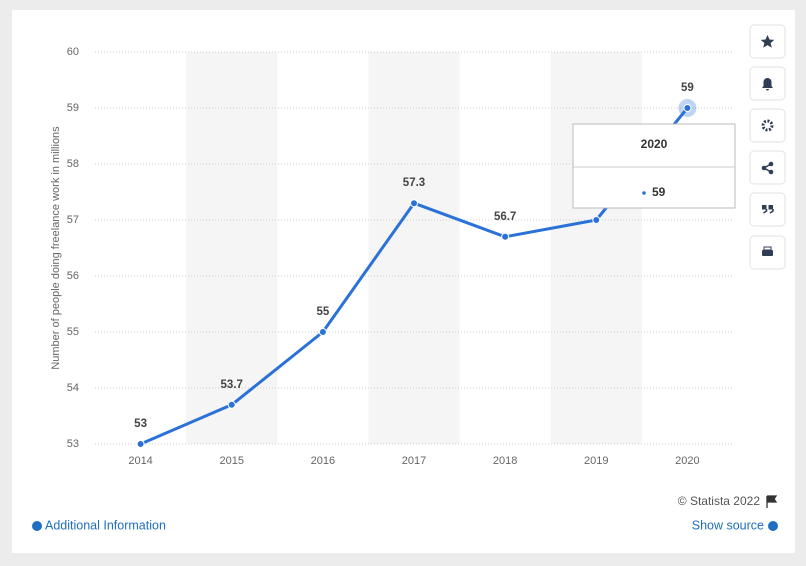 This screenshot has height=566, width=806. What do you see at coordinates (767, 209) in the screenshot?
I see `cite-button` at bounding box center [767, 209].